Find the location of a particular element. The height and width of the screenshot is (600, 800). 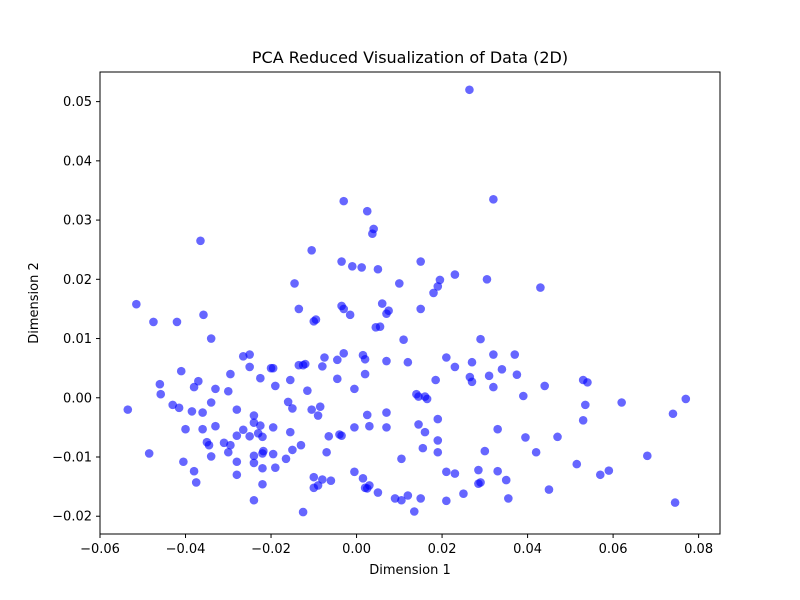

y-tick-label: 0.04 is located at coordinates (77, 161).